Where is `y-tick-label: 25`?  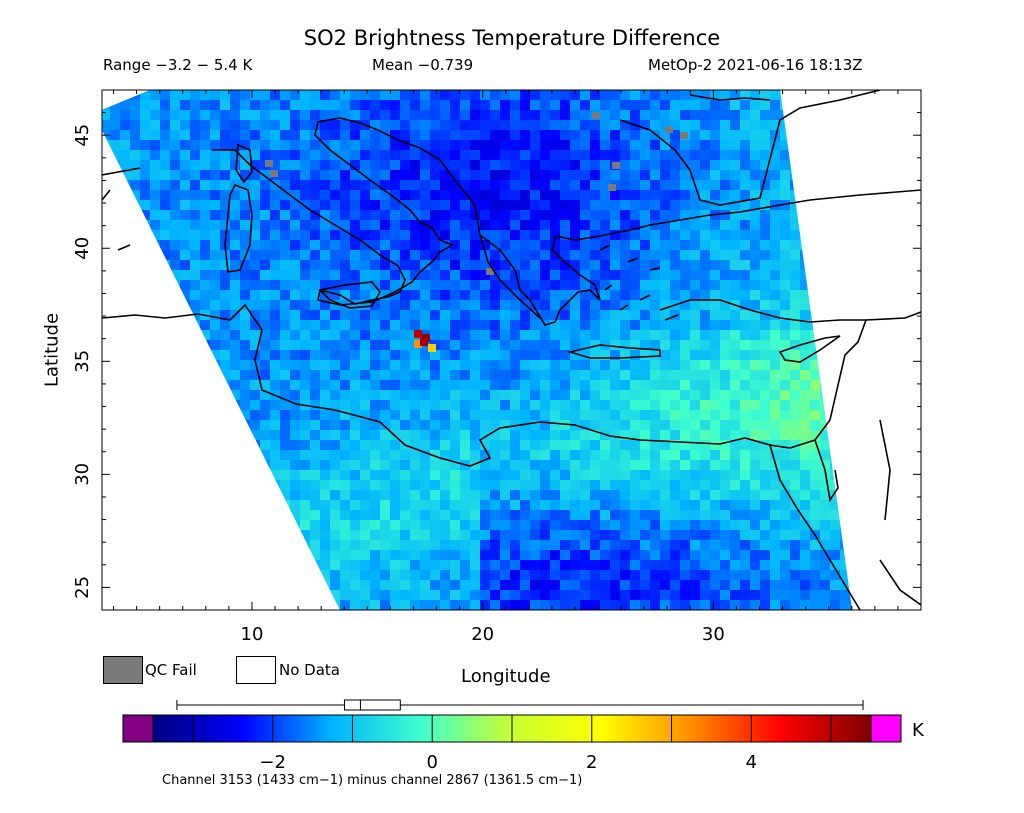 y-tick-label: 25 is located at coordinates (82, 587).